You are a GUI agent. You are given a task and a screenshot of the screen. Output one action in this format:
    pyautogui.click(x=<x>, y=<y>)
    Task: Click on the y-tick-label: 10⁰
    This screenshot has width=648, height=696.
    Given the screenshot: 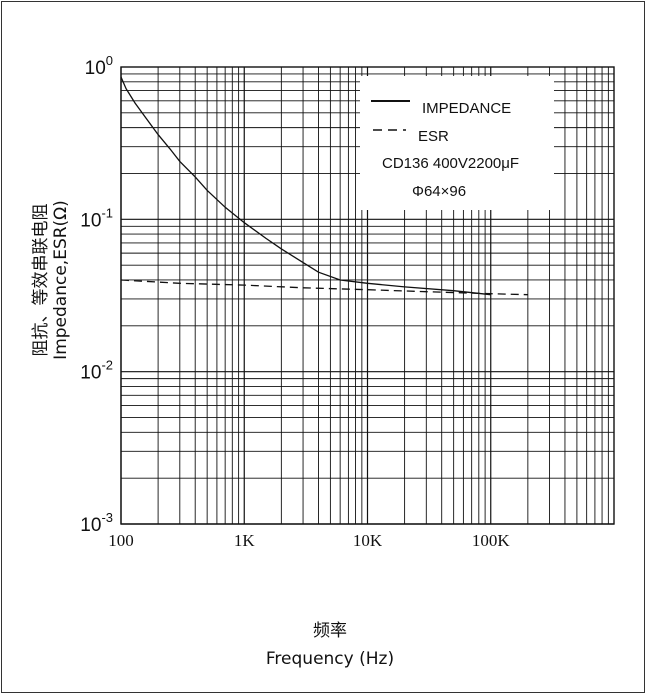 What is the action you would take?
    pyautogui.click(x=99, y=66)
    